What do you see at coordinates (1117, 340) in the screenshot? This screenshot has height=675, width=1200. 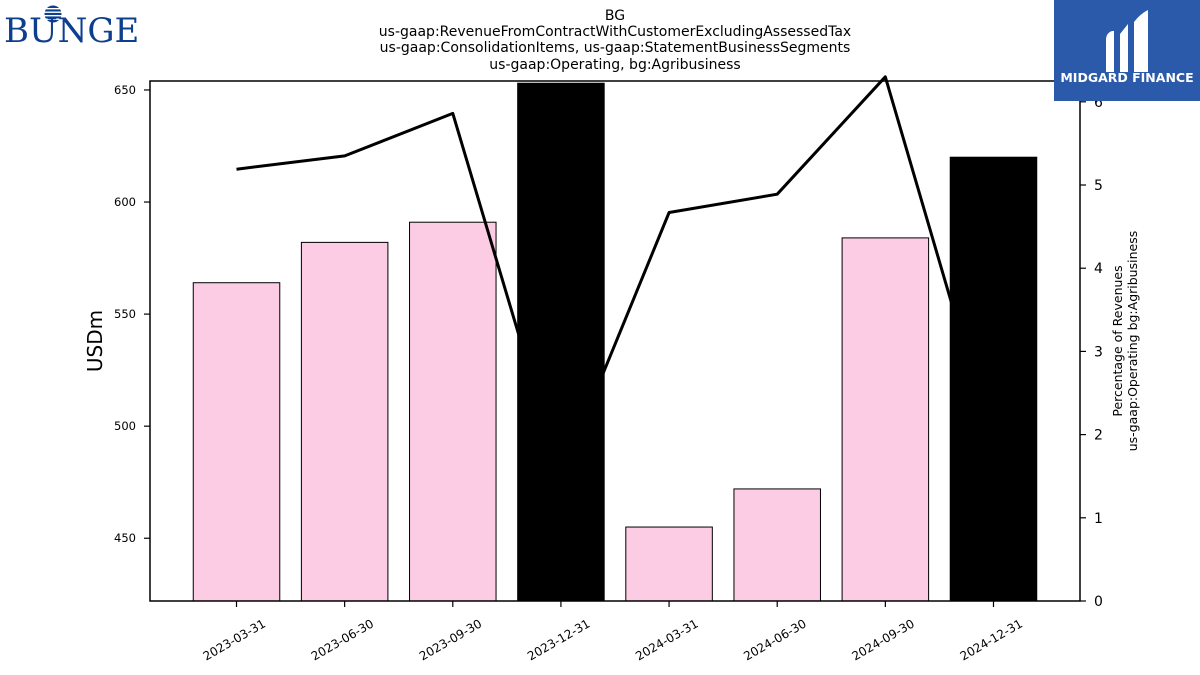 I see `y2-axis-label: Percentage of Revenues` at bounding box center [1117, 340].